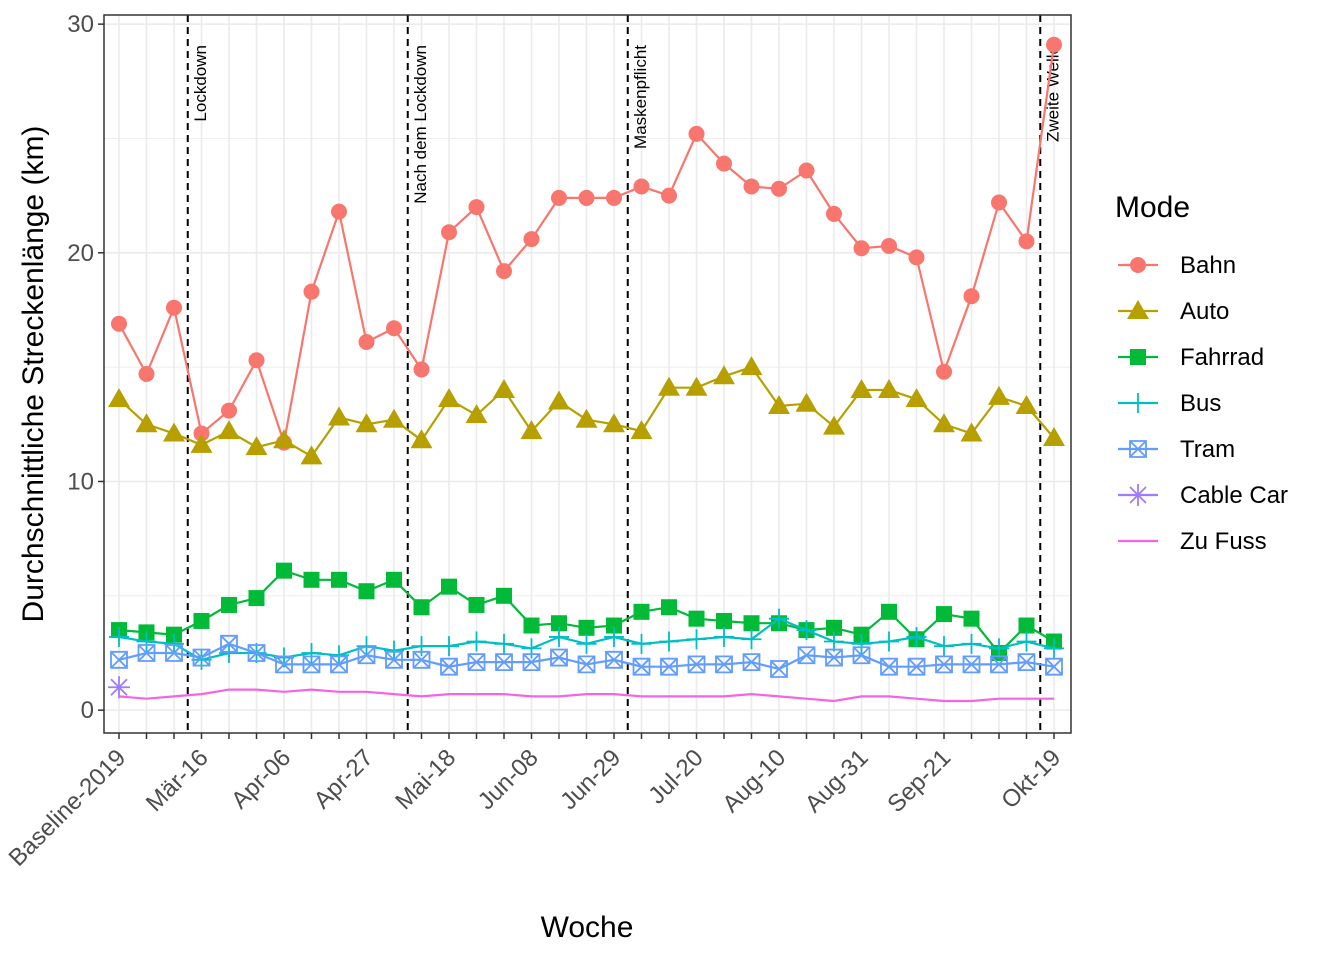 Image resolution: width=1344 pixels, height=960 pixels. I want to click on y-axis-title: Durchschnittliche Streckenlänge (km), so click(33, 374).